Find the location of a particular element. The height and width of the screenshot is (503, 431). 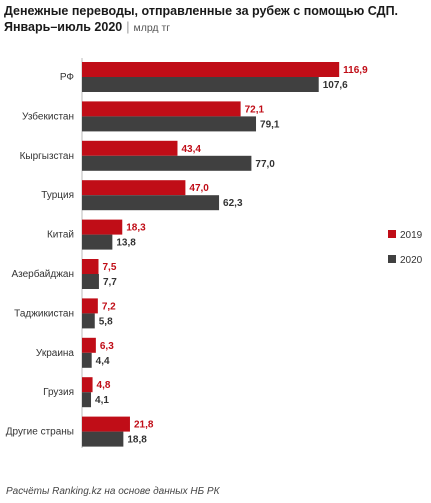

category-label: Грузия is located at coordinates (58, 392).